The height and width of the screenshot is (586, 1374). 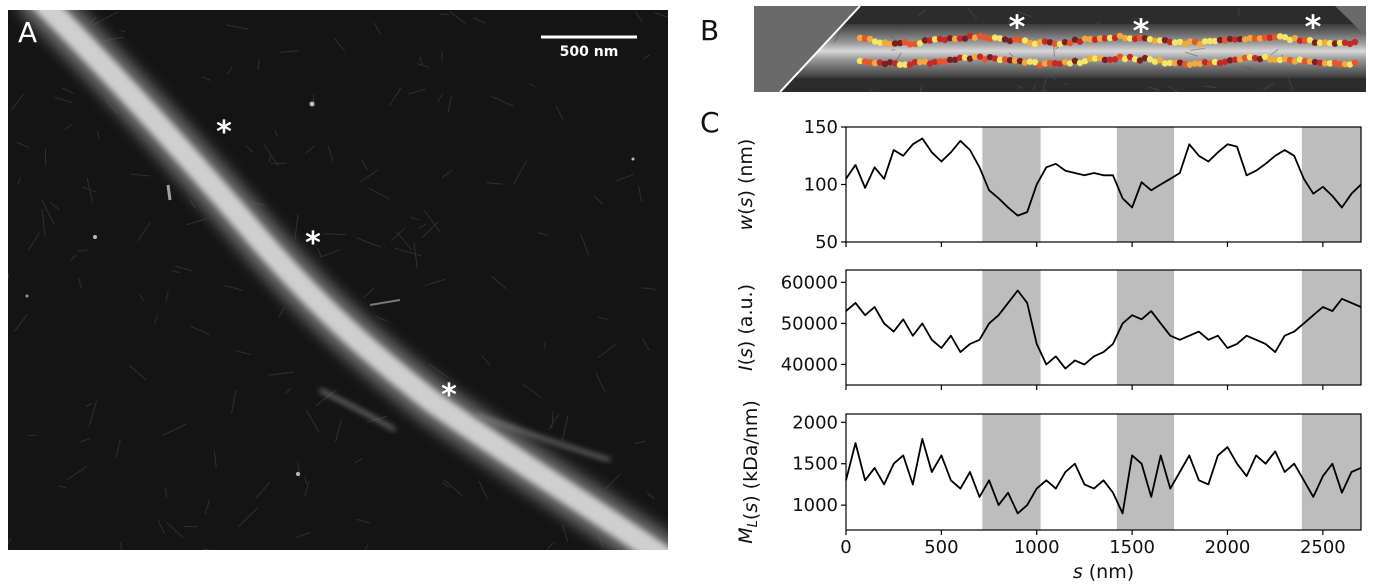 I want to click on profile-line, so click(x=1103, y=177).